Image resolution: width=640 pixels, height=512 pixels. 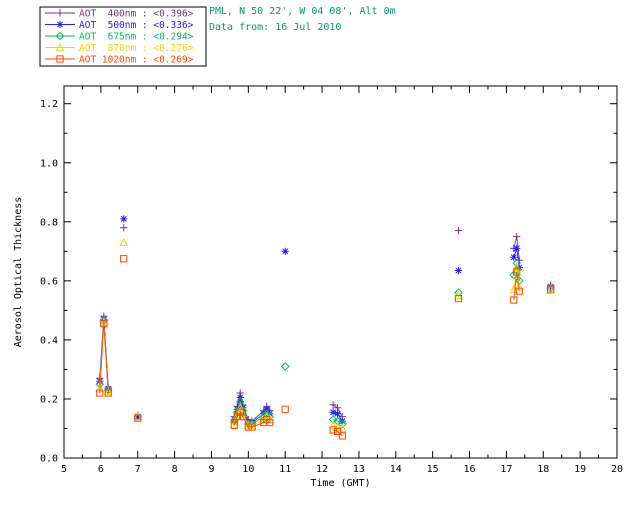 What do you see at coordinates (49, 163) in the screenshot?
I see `svg-text: 1.0` at bounding box center [49, 163].